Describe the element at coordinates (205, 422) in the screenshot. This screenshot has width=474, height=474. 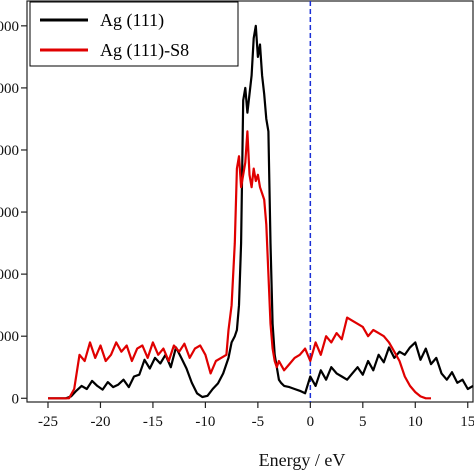
I see `x-tick-label: -10` at that location.